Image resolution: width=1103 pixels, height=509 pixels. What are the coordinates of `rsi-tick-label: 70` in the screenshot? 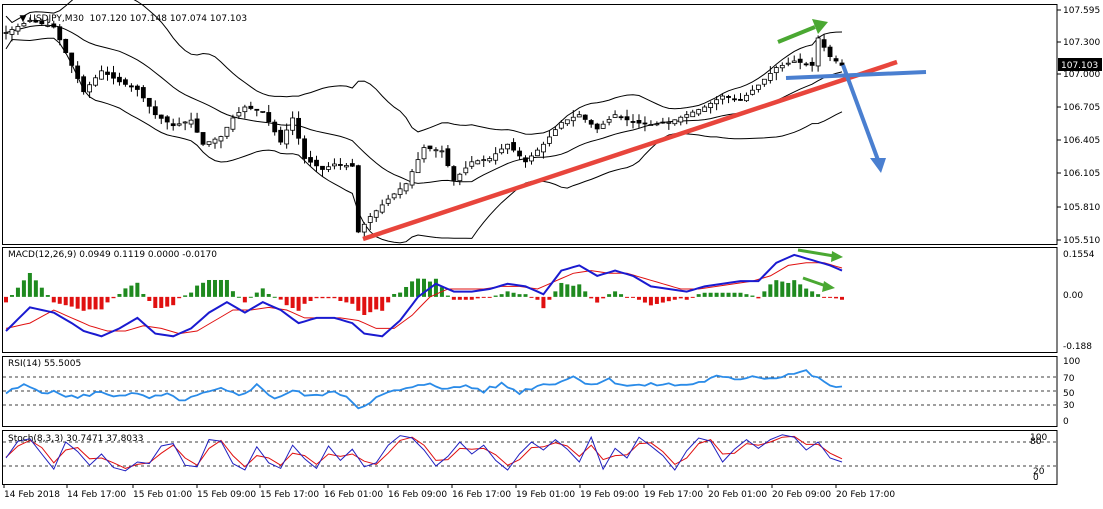 It's located at (1069, 379).